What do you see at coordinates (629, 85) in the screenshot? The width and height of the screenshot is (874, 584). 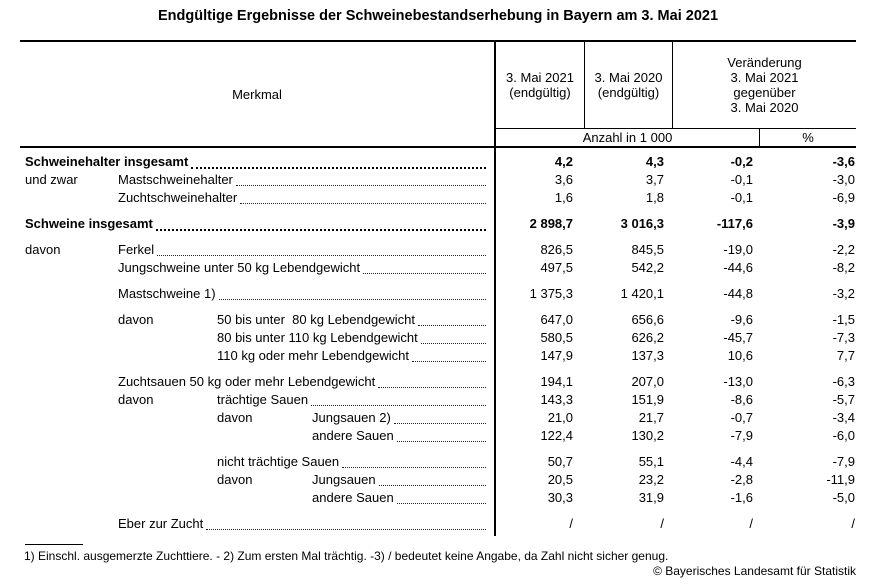 I see `col-header-2020: 3. Mai 2020 (endgültig)` at bounding box center [629, 85].